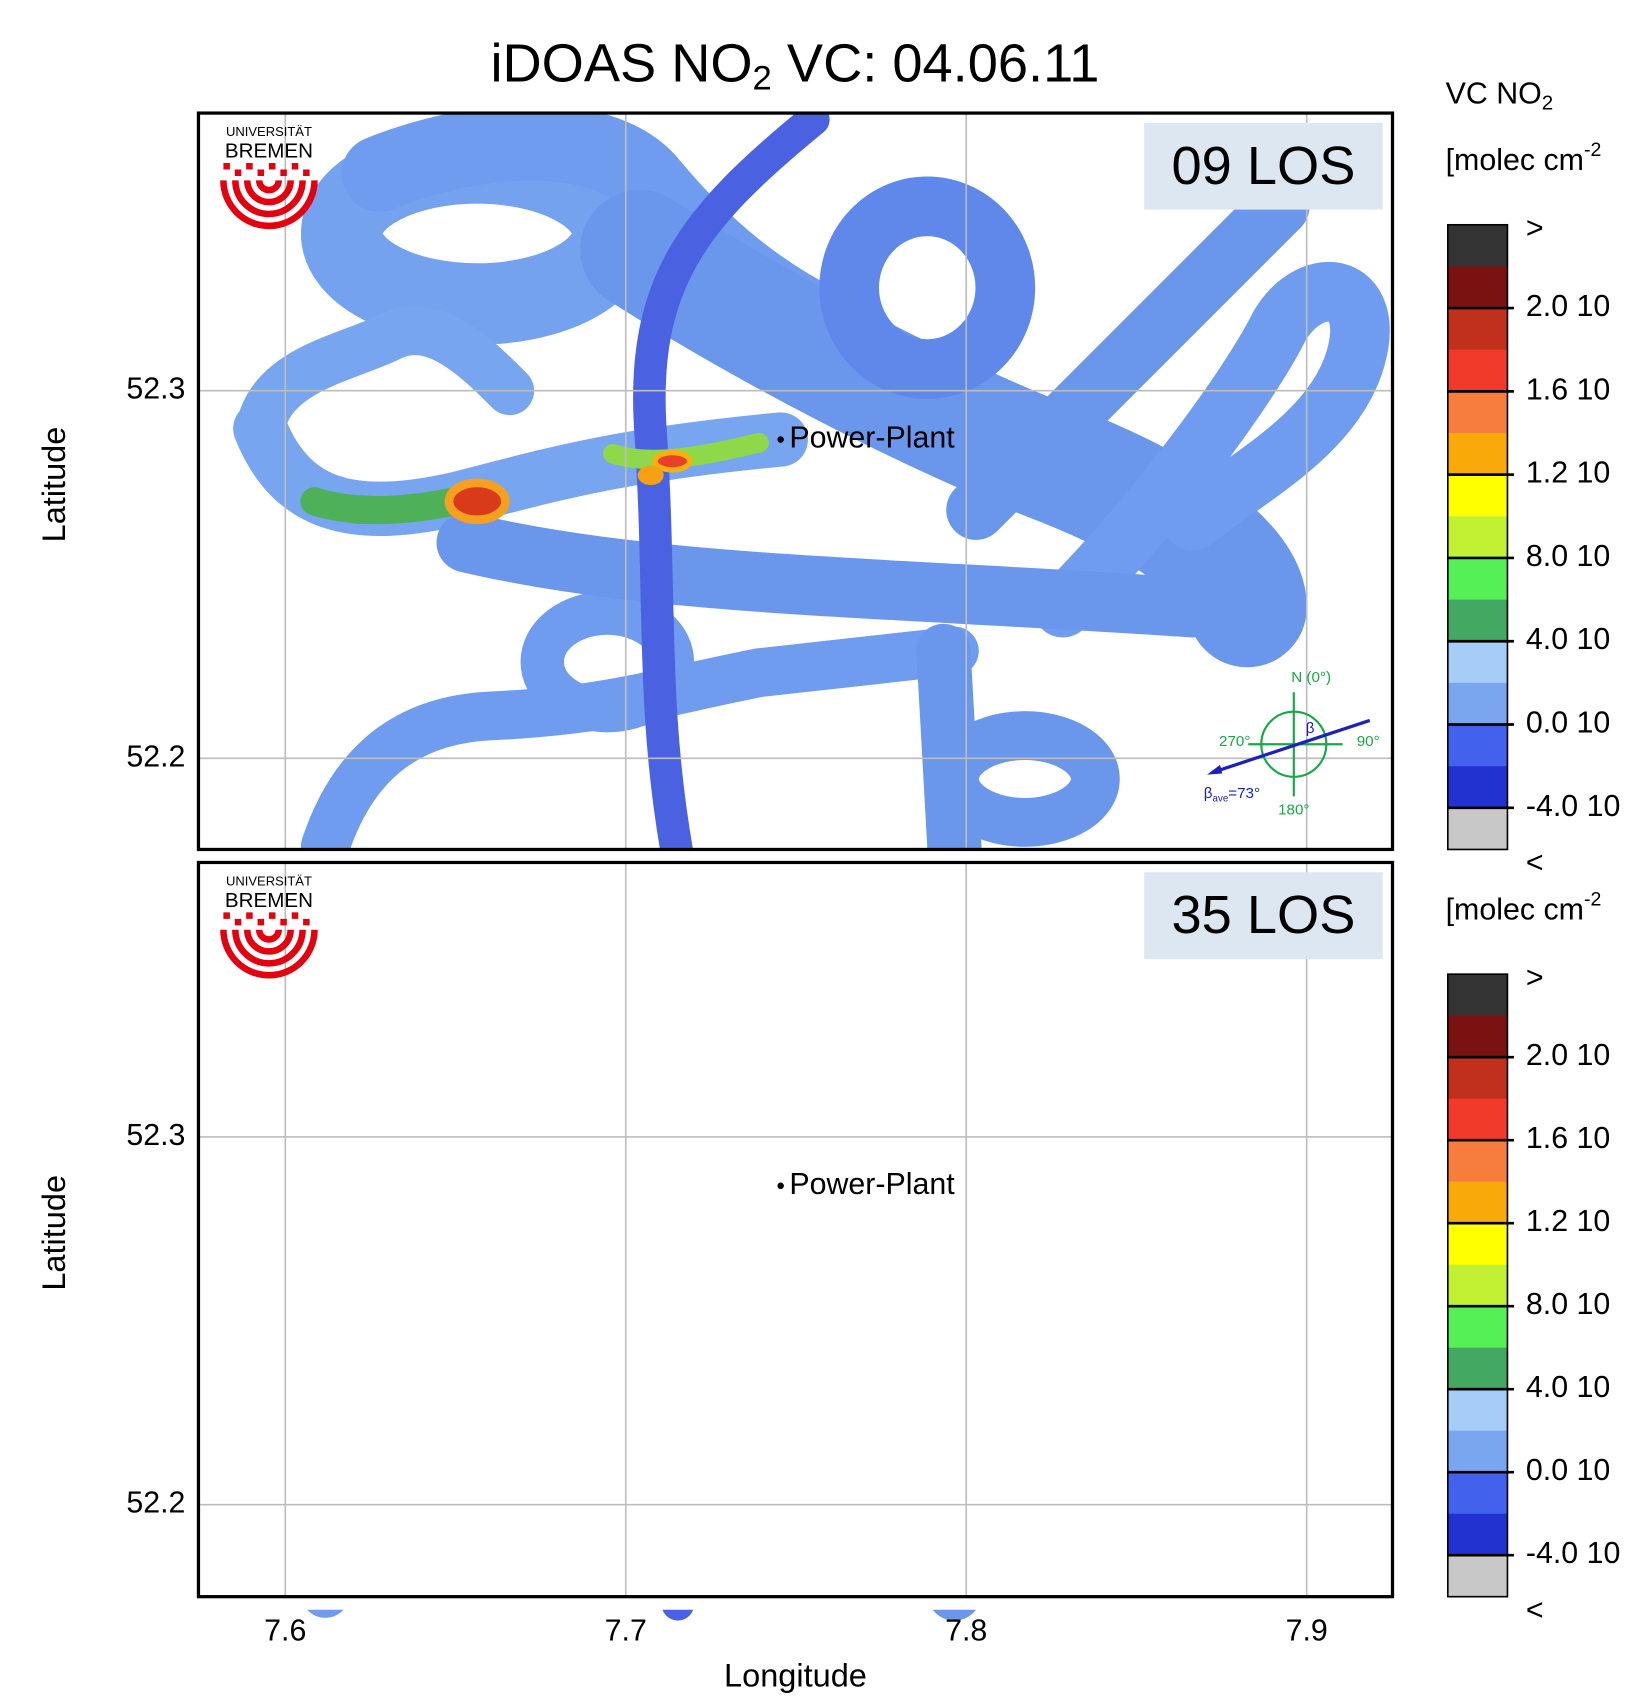  I want to click on los-label: 35 LOS, so click(1264, 915).